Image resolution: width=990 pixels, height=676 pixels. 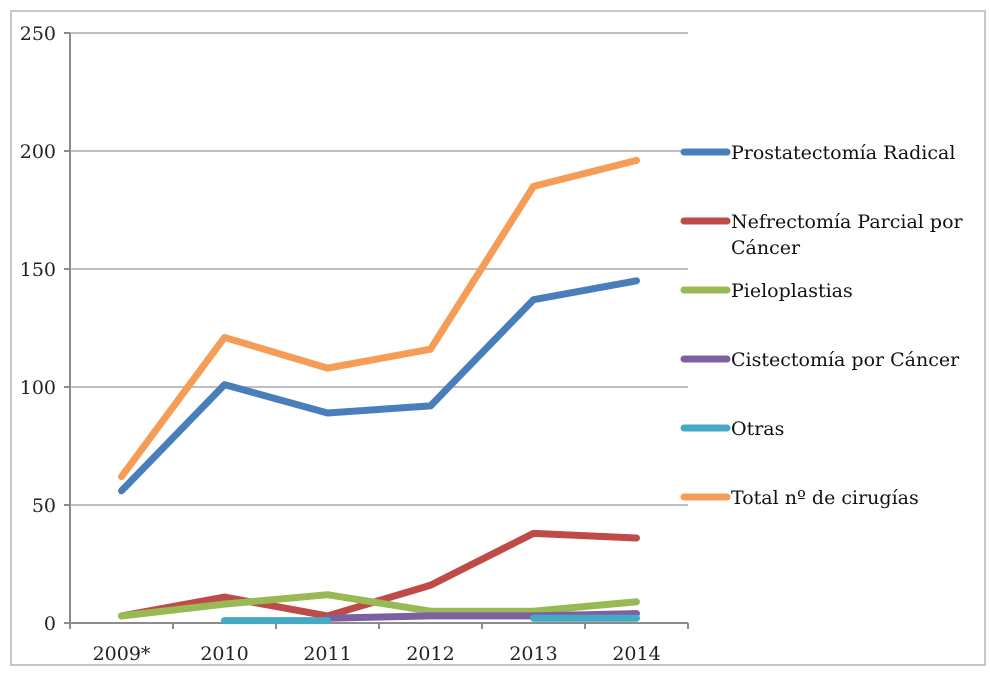 I want to click on legend-item: Pieloplastias, so click(x=766, y=291).